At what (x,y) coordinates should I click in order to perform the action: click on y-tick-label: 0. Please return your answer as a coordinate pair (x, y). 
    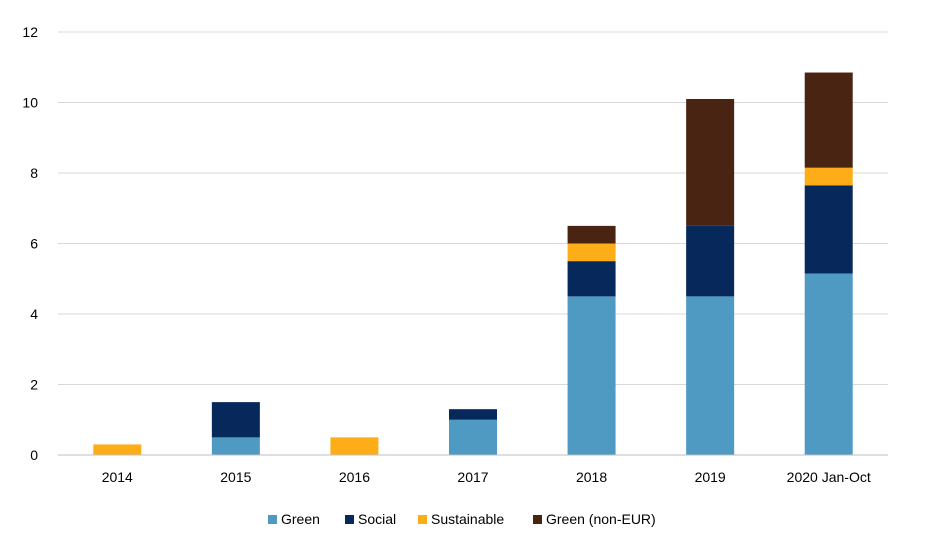
    Looking at the image, I should click on (34, 455).